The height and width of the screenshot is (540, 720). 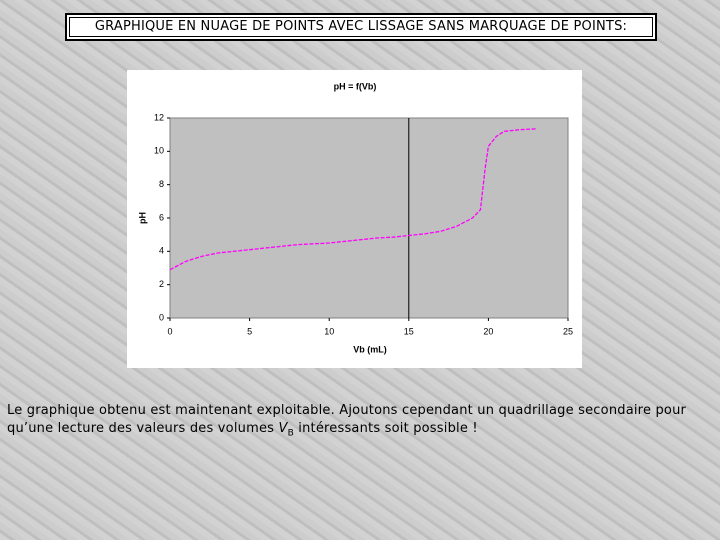 I want to click on data-line, so click(x=353, y=199).